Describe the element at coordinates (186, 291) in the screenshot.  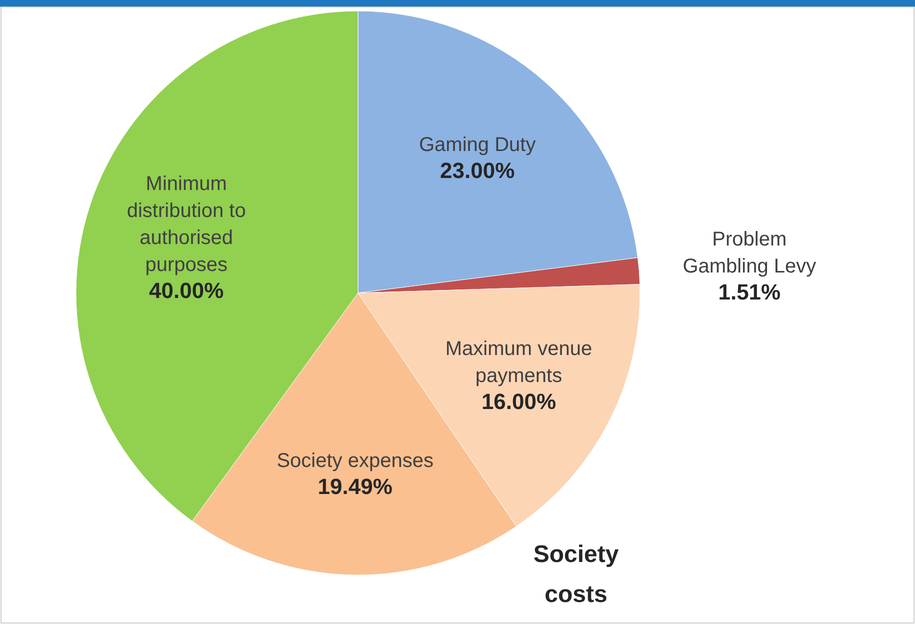
I see `data-label: 40.00%` at that location.